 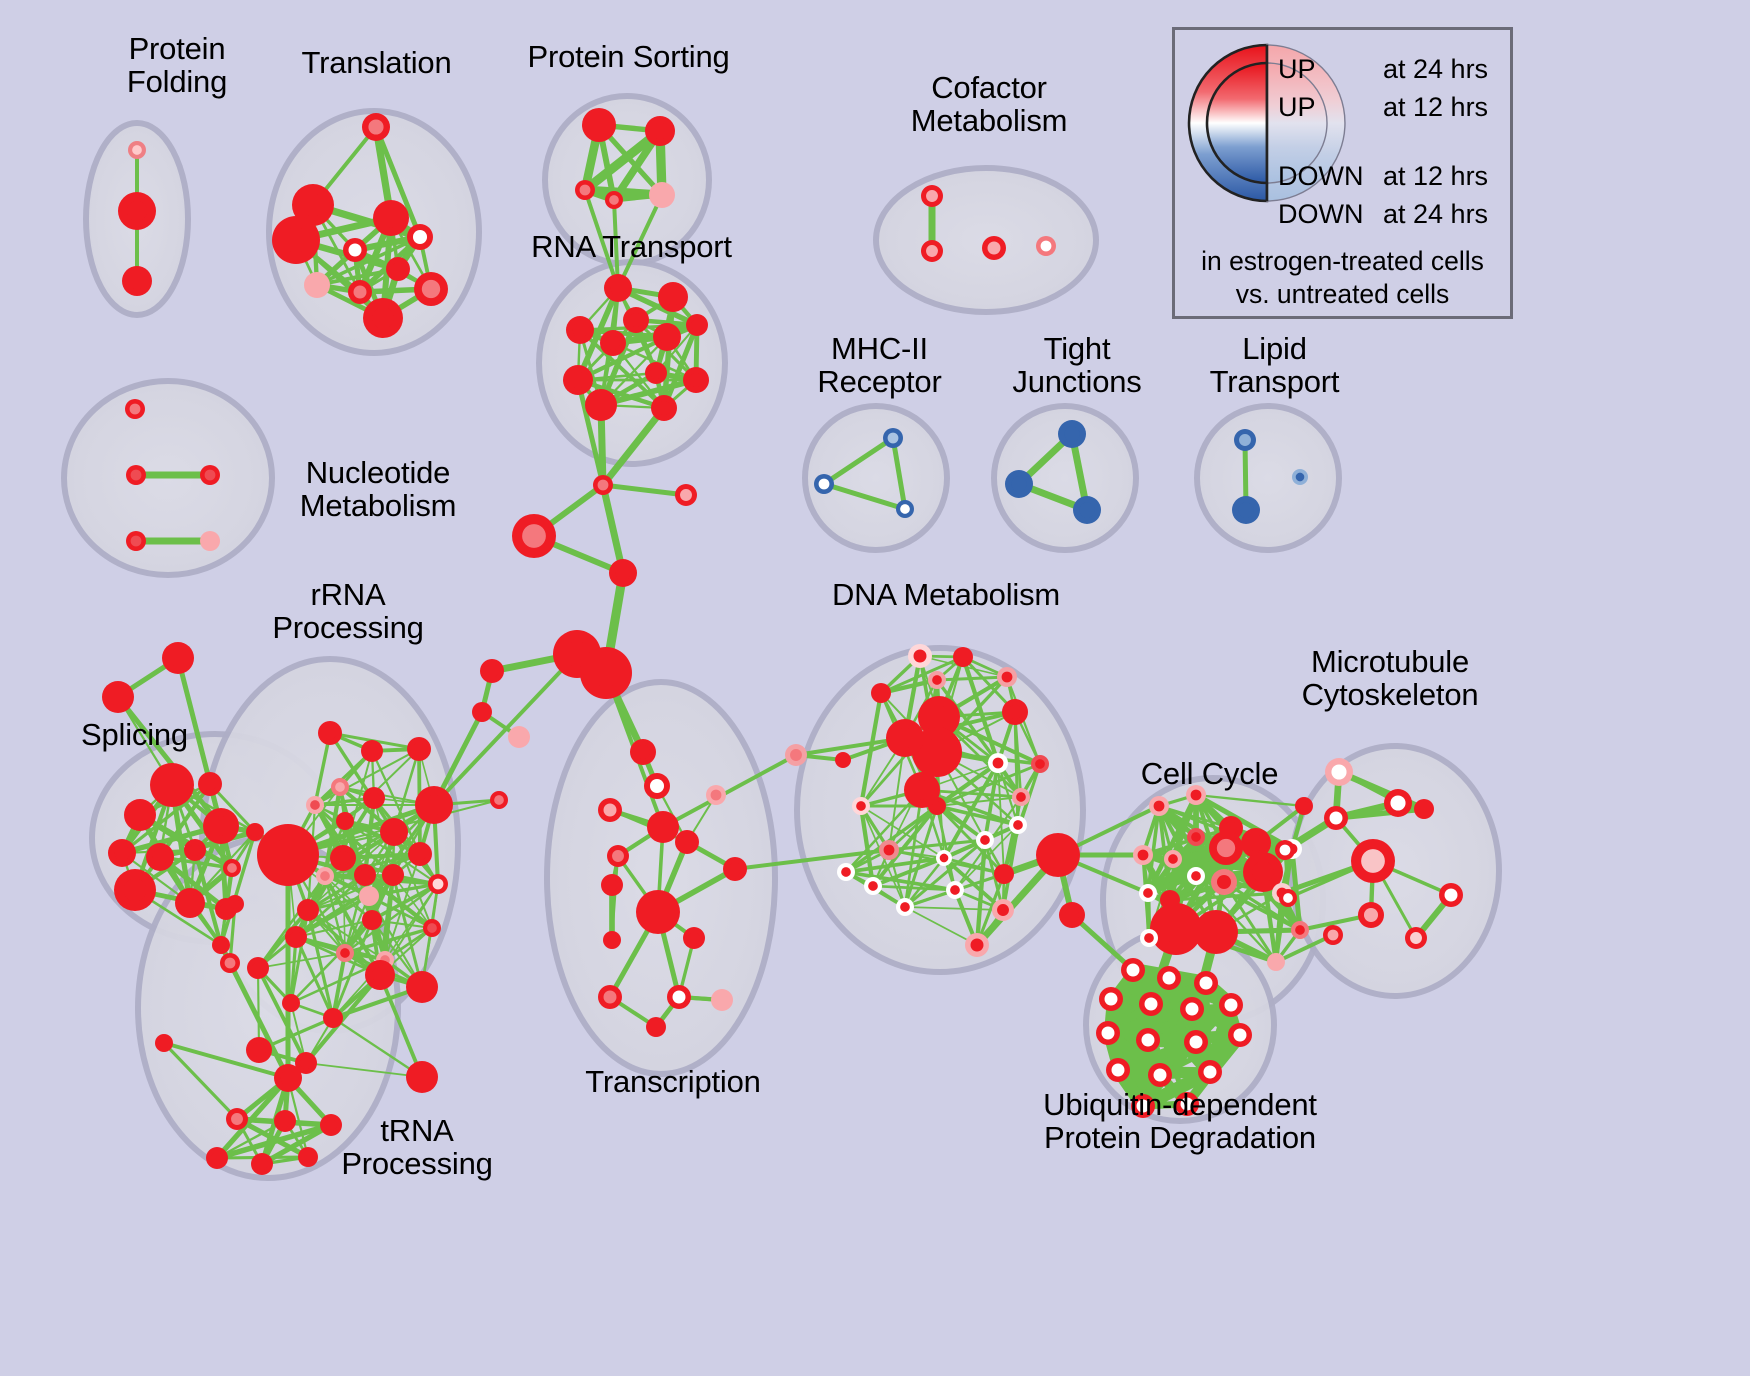 I want to click on cluster-label-protein-sorting: Protein Sorting, so click(x=628, y=56).